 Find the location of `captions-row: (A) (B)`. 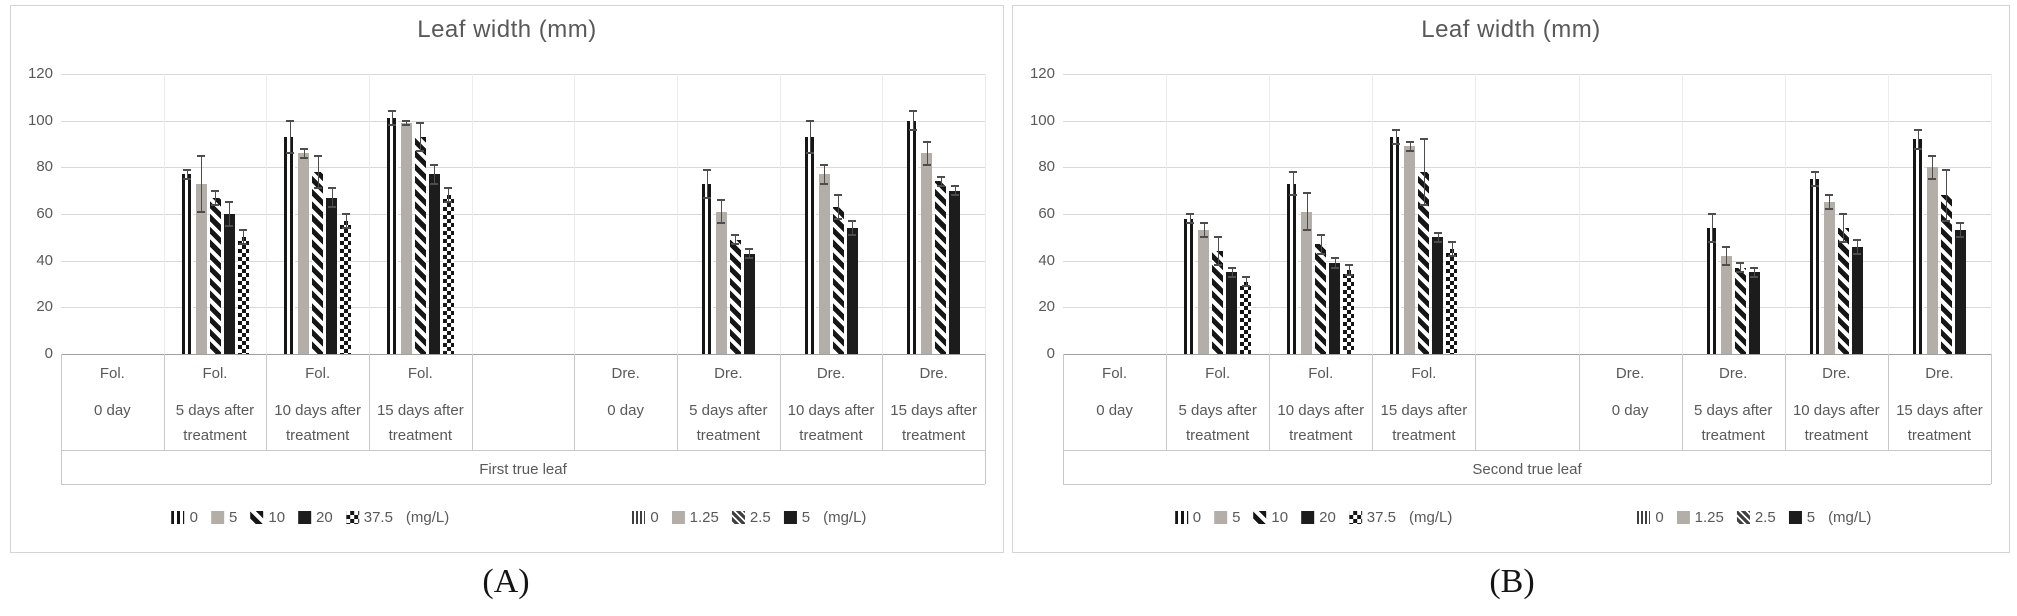

captions-row: (A) (B) is located at coordinates (1008, 582).